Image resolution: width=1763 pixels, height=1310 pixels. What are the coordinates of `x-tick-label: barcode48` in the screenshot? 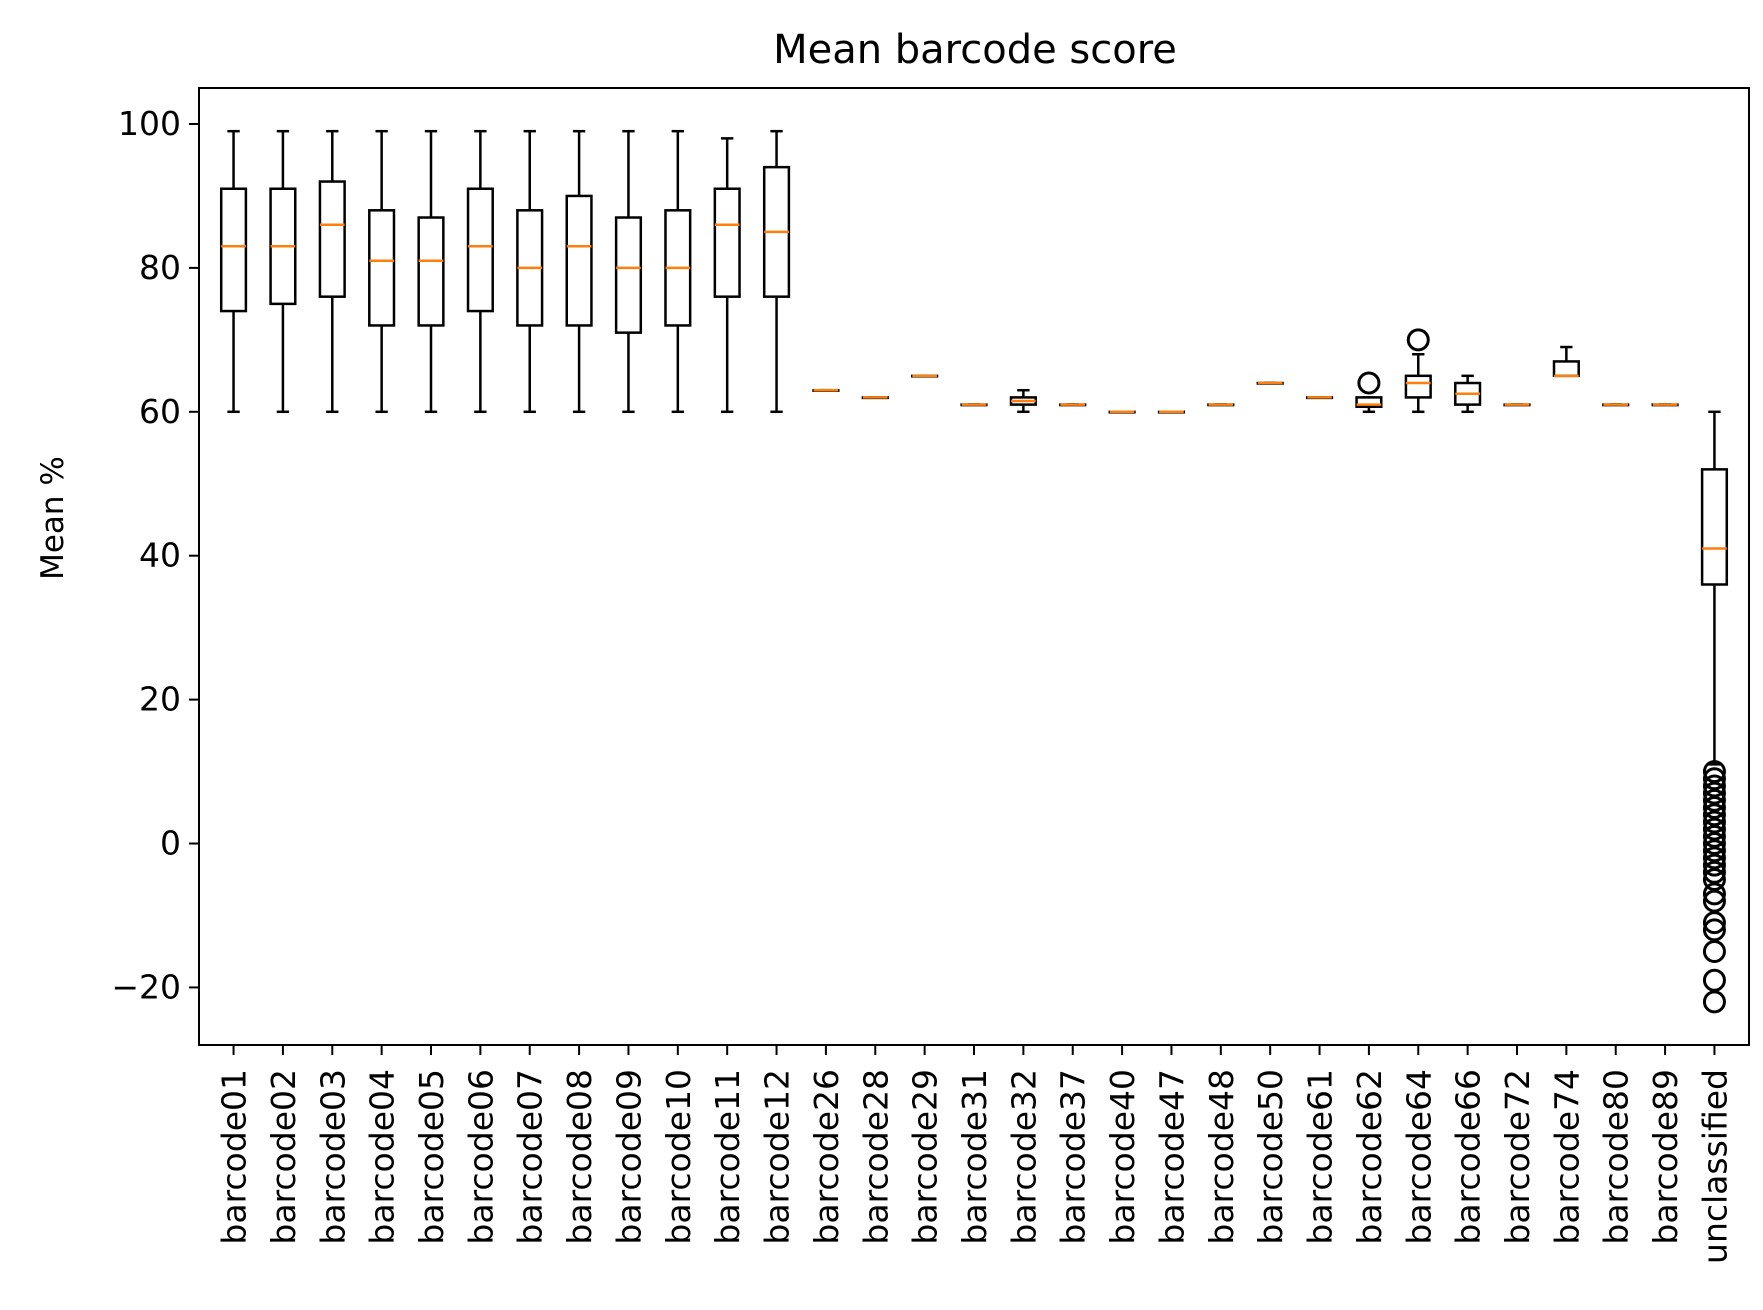 It's located at (1221, 1157).